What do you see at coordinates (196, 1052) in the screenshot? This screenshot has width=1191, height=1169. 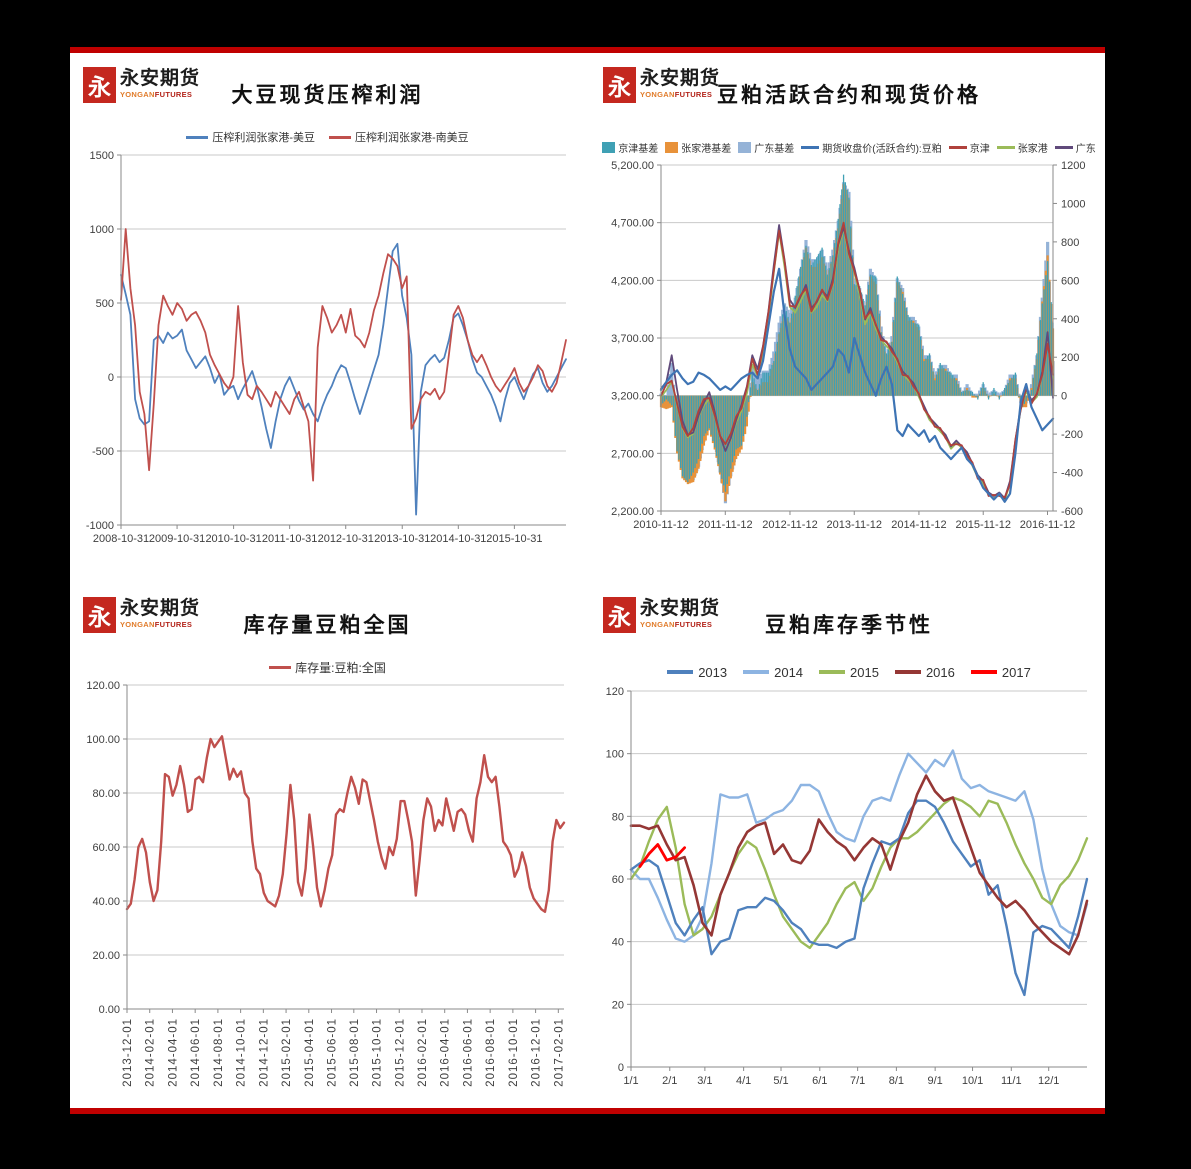 I see `x-axis-label: 2014-06-01` at bounding box center [196, 1052].